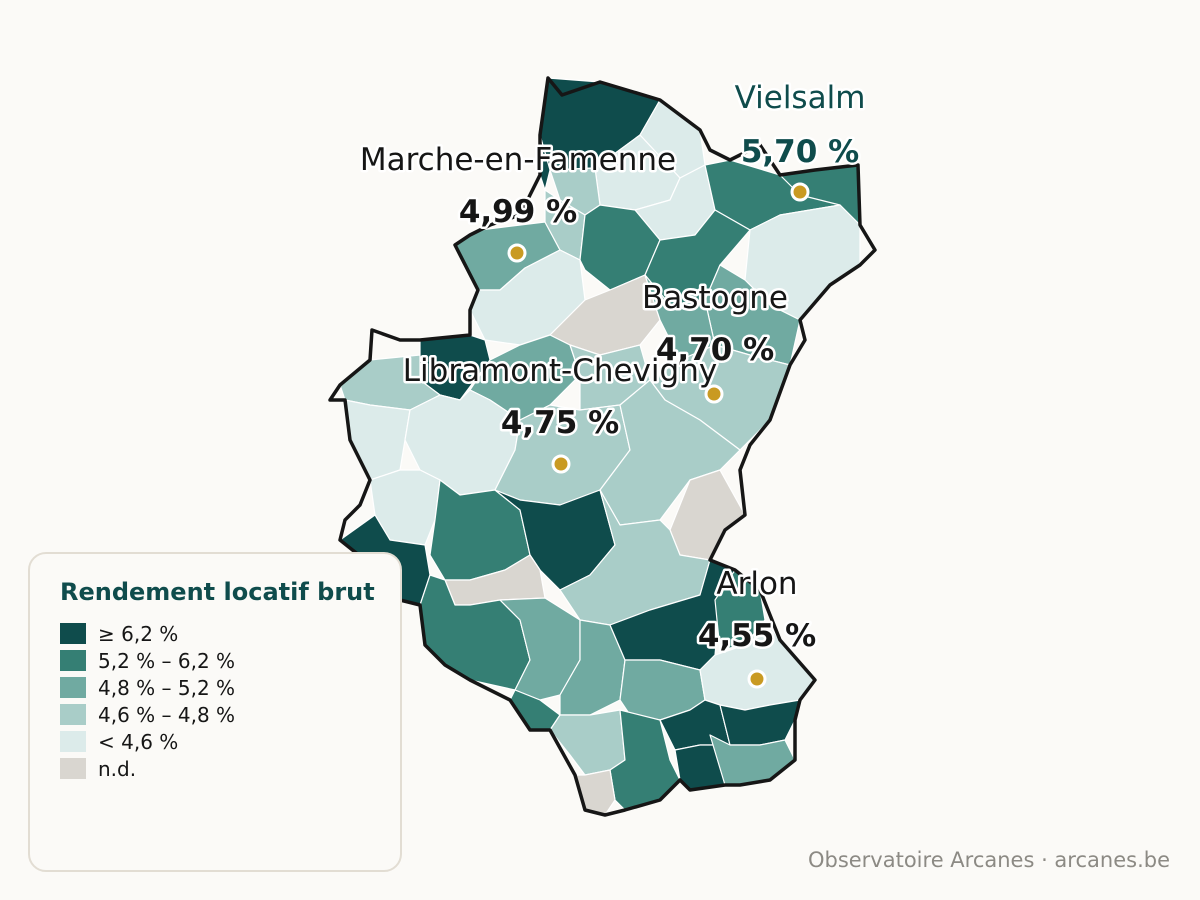  What do you see at coordinates (988, 860) in the screenshot?
I see `source-credit: Observatoire Arcanes · arcanes.be` at bounding box center [988, 860].